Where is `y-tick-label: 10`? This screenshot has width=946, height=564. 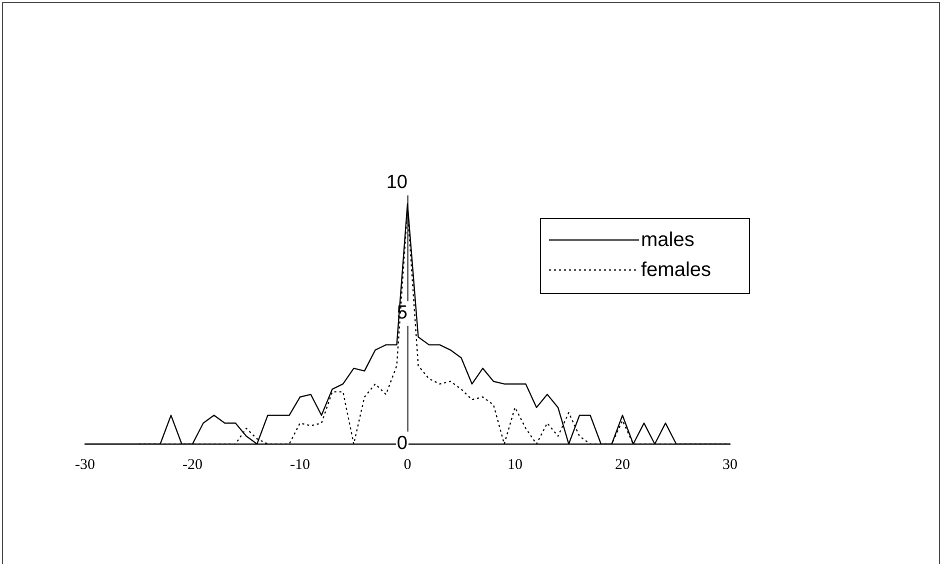
y-tick-label: 10 is located at coordinates (397, 183).